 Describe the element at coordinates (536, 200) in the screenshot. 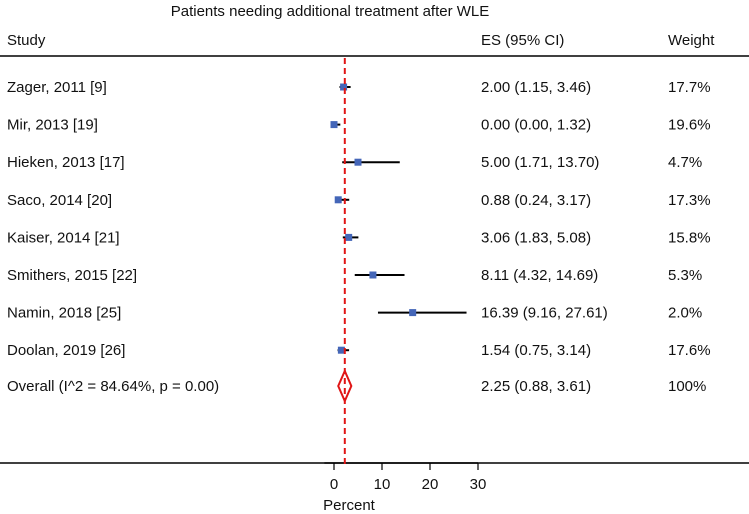

I see `es-value: 0.88 (0.24, 3.17)` at that location.